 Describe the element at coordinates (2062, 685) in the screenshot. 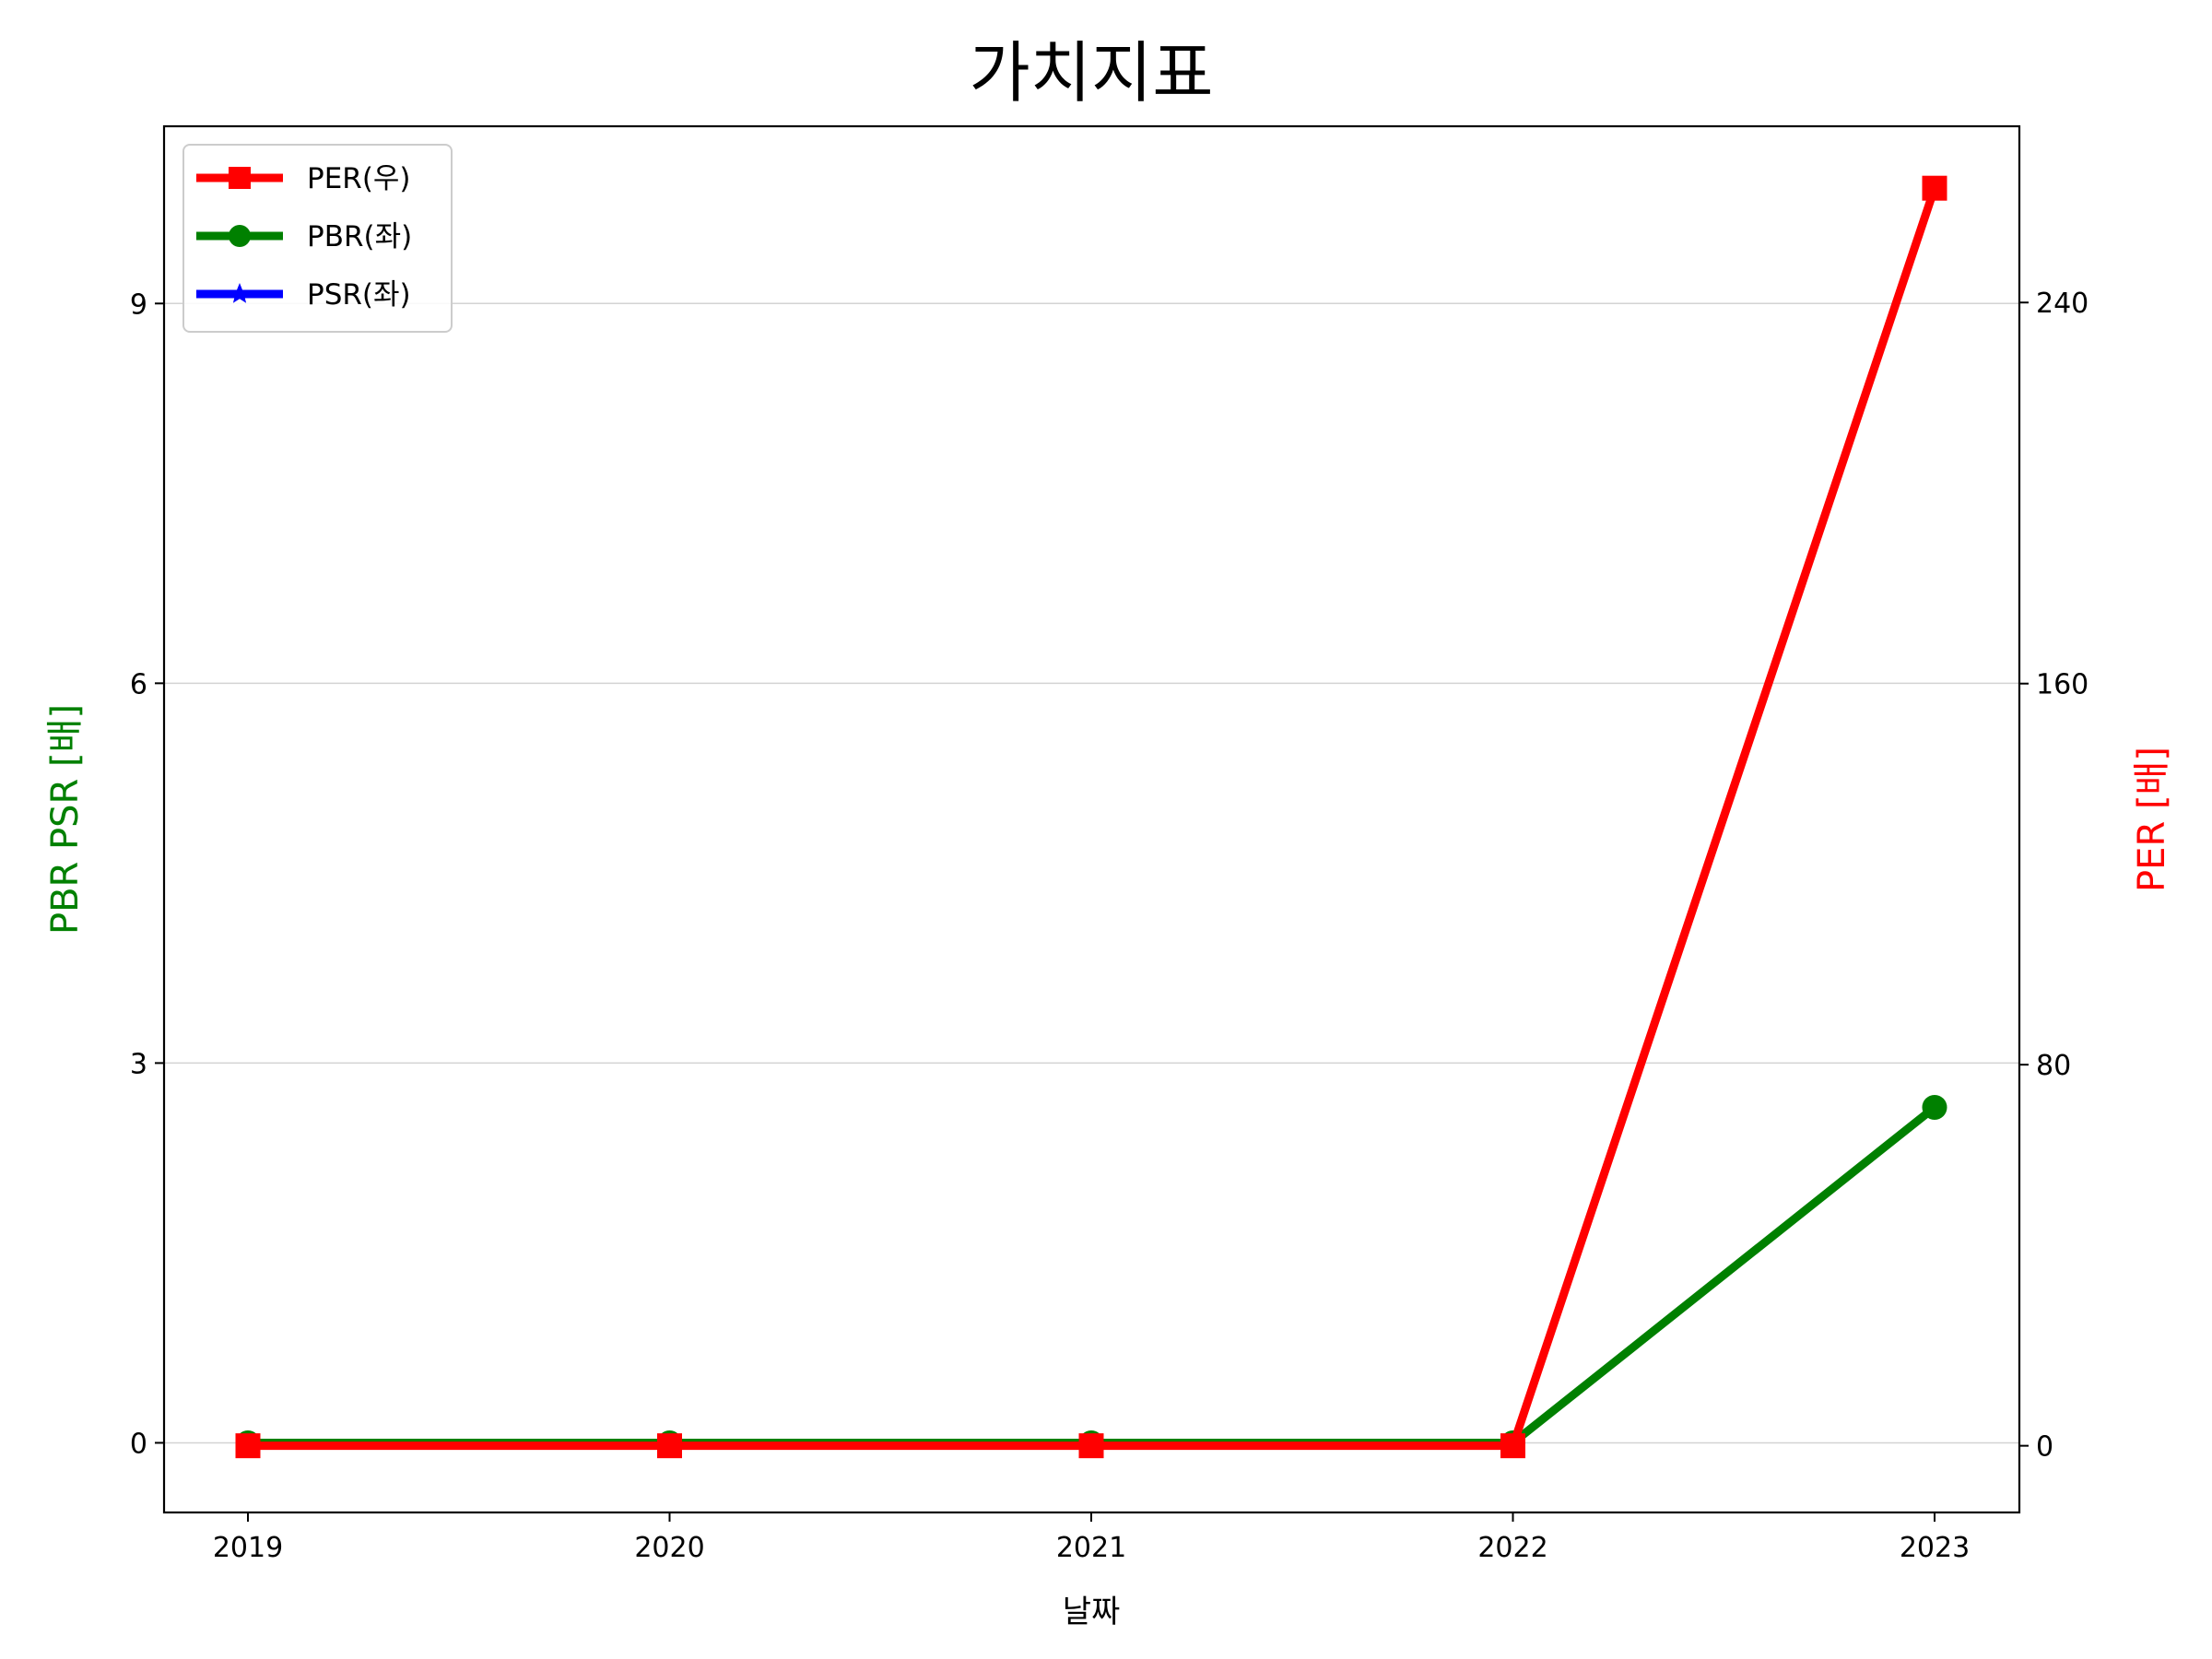

I see `right-tick-label: 160` at that location.